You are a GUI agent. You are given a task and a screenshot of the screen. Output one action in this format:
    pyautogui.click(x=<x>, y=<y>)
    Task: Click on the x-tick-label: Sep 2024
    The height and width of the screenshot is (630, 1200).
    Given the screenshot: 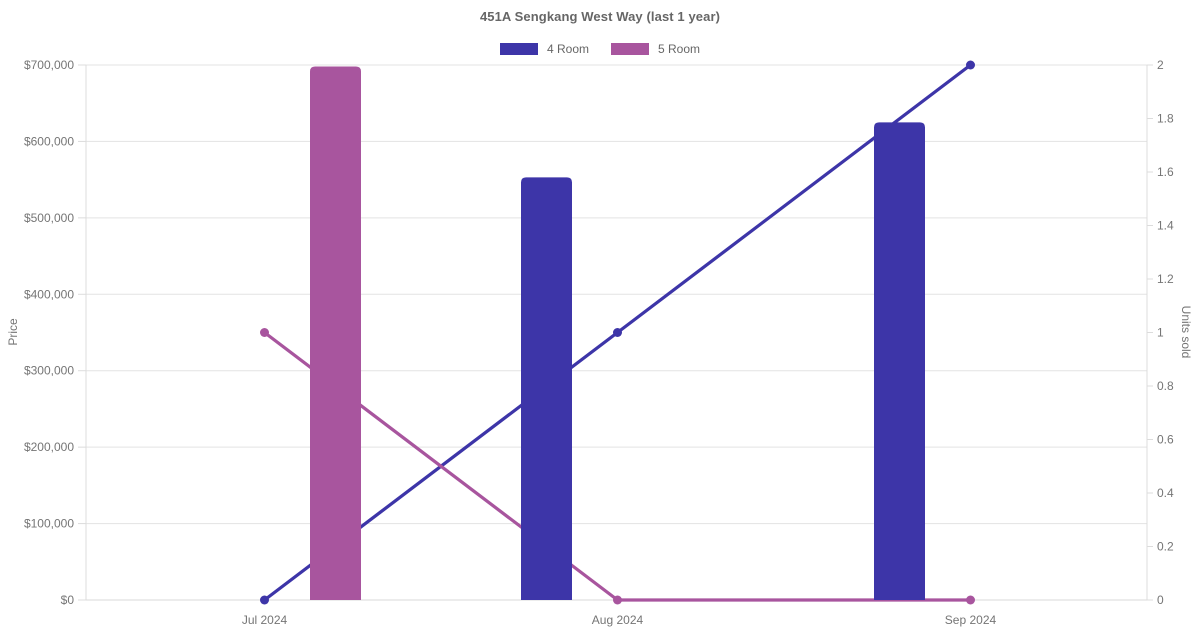 What is the action you would take?
    pyautogui.click(x=971, y=620)
    